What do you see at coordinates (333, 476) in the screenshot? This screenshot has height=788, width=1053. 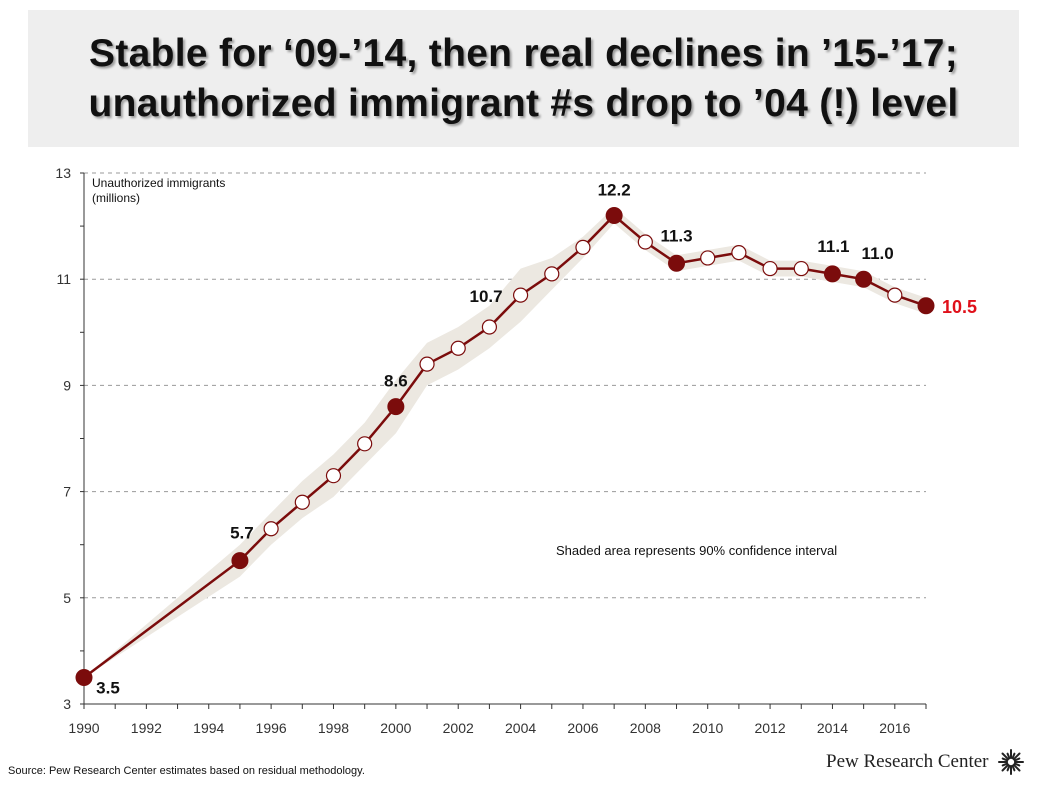 I see `data-point-1998` at bounding box center [333, 476].